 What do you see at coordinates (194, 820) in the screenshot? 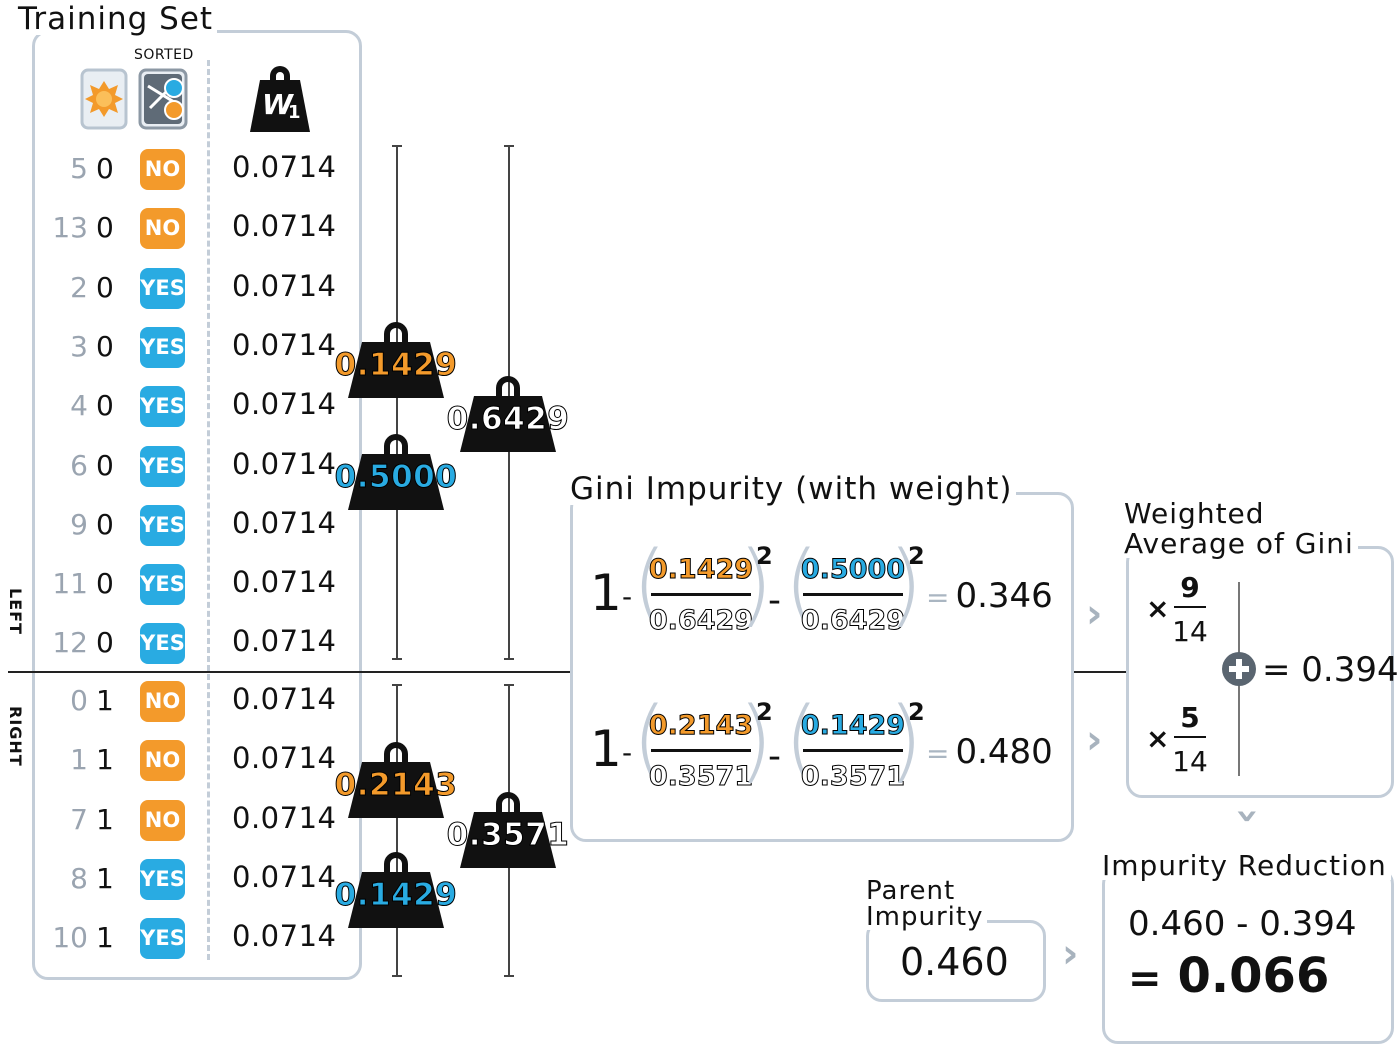
I see `table-row: 7 1 NO 0.0714` at bounding box center [194, 820].